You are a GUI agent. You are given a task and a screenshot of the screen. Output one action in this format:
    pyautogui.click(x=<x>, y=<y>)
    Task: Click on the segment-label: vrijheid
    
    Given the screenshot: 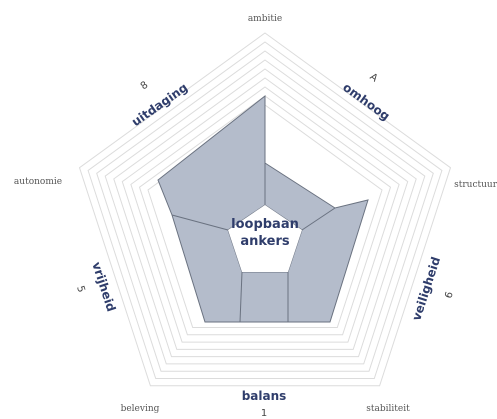 What is the action you would take?
    pyautogui.click(x=103, y=286)
    